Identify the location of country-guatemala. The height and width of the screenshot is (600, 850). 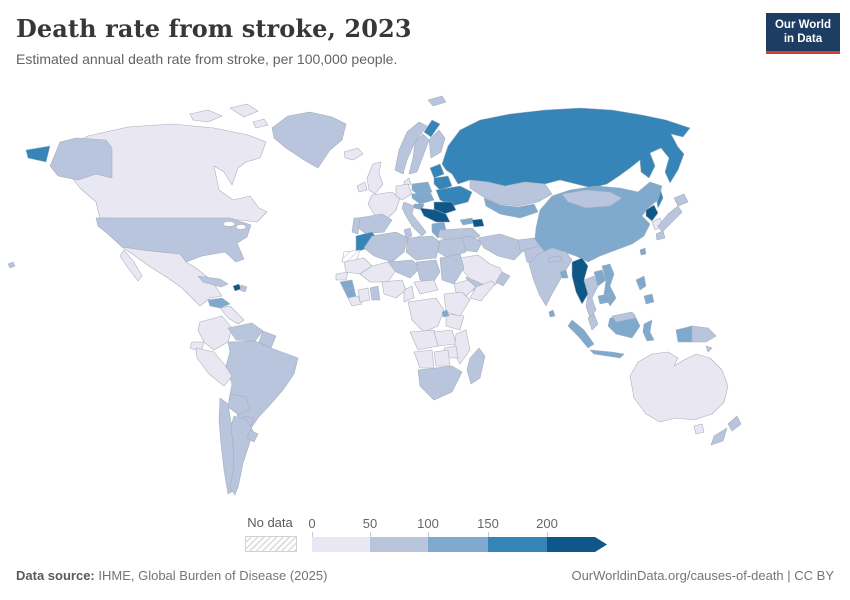
(219, 303).